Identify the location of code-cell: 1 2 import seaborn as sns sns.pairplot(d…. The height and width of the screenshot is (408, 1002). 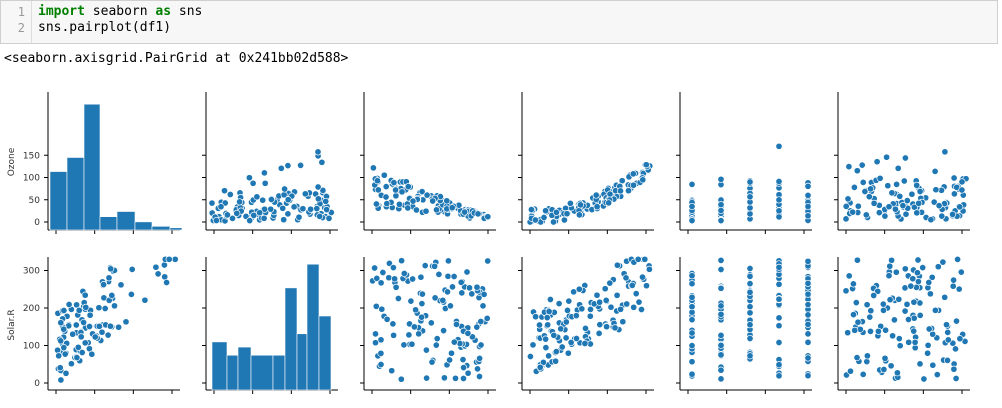
(499, 22).